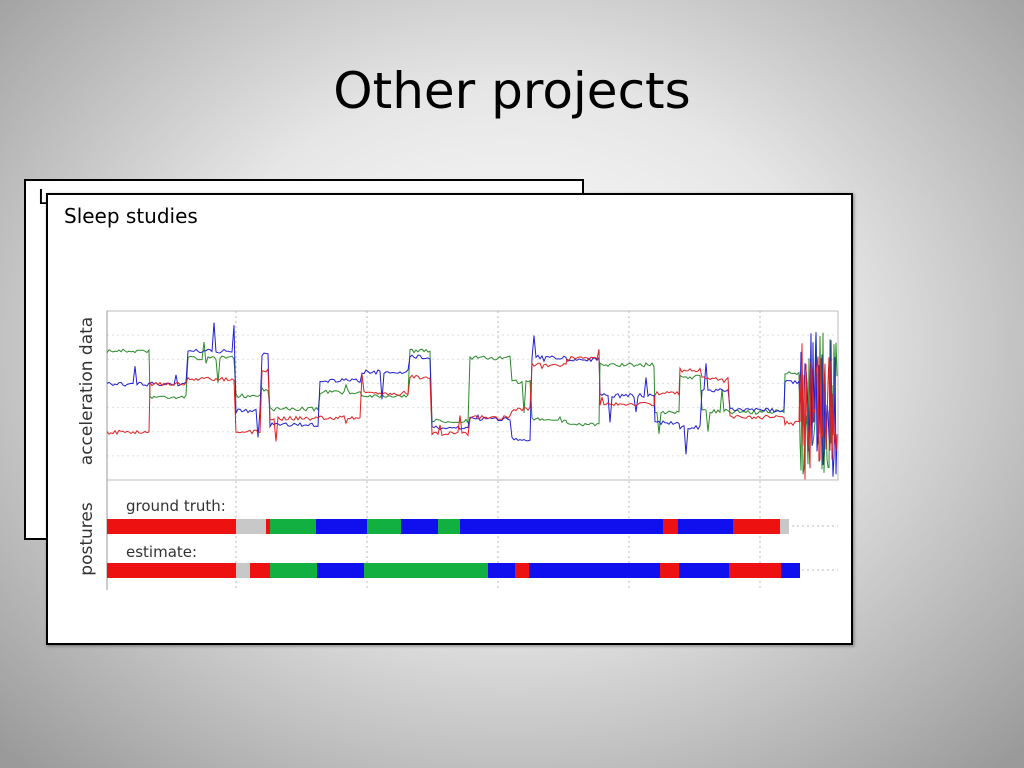 The image size is (1024, 768). I want to click on row-label: ground truth:, so click(176, 506).